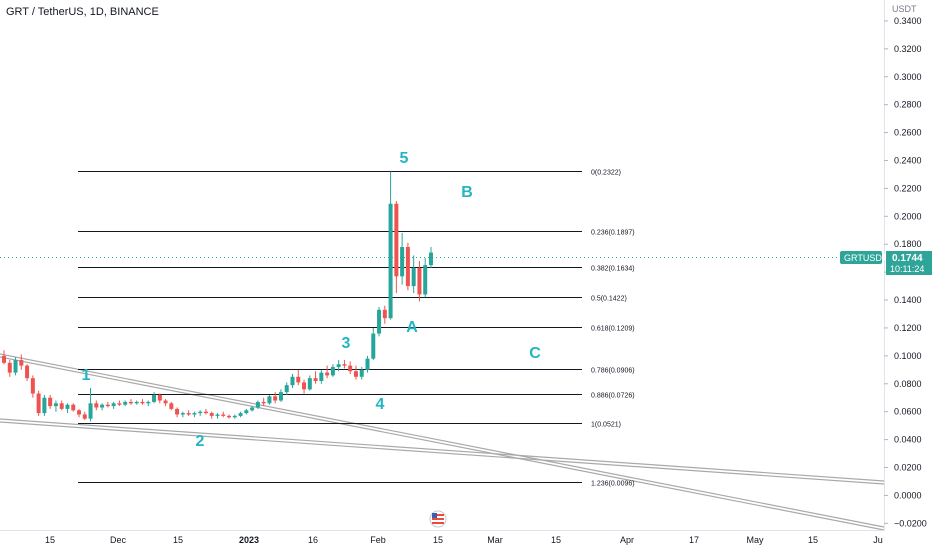  Describe the element at coordinates (908, 495) in the screenshot. I see `price-tick-label: 0.0000` at that location.